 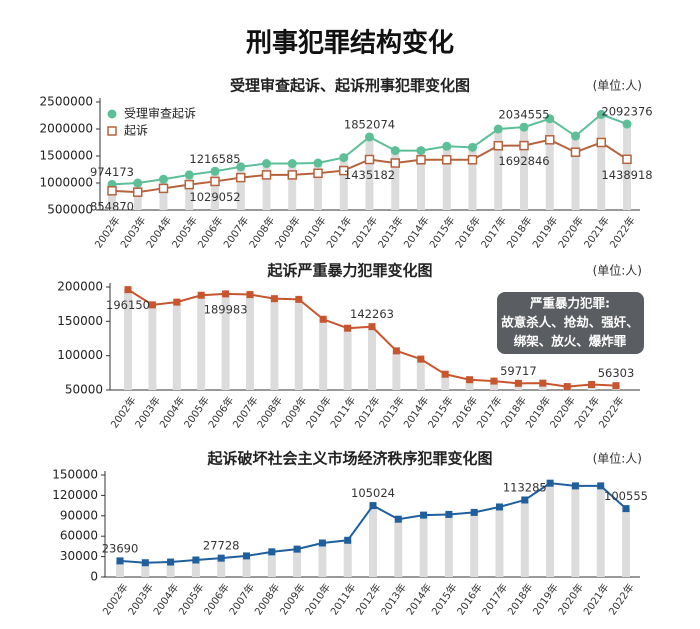 I want to click on y-tick-label: 30000, so click(x=79, y=556).